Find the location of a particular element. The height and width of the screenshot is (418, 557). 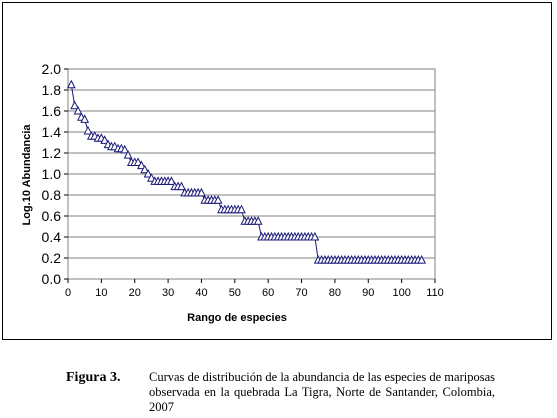

x-tick-label: 50 is located at coordinates (235, 293).